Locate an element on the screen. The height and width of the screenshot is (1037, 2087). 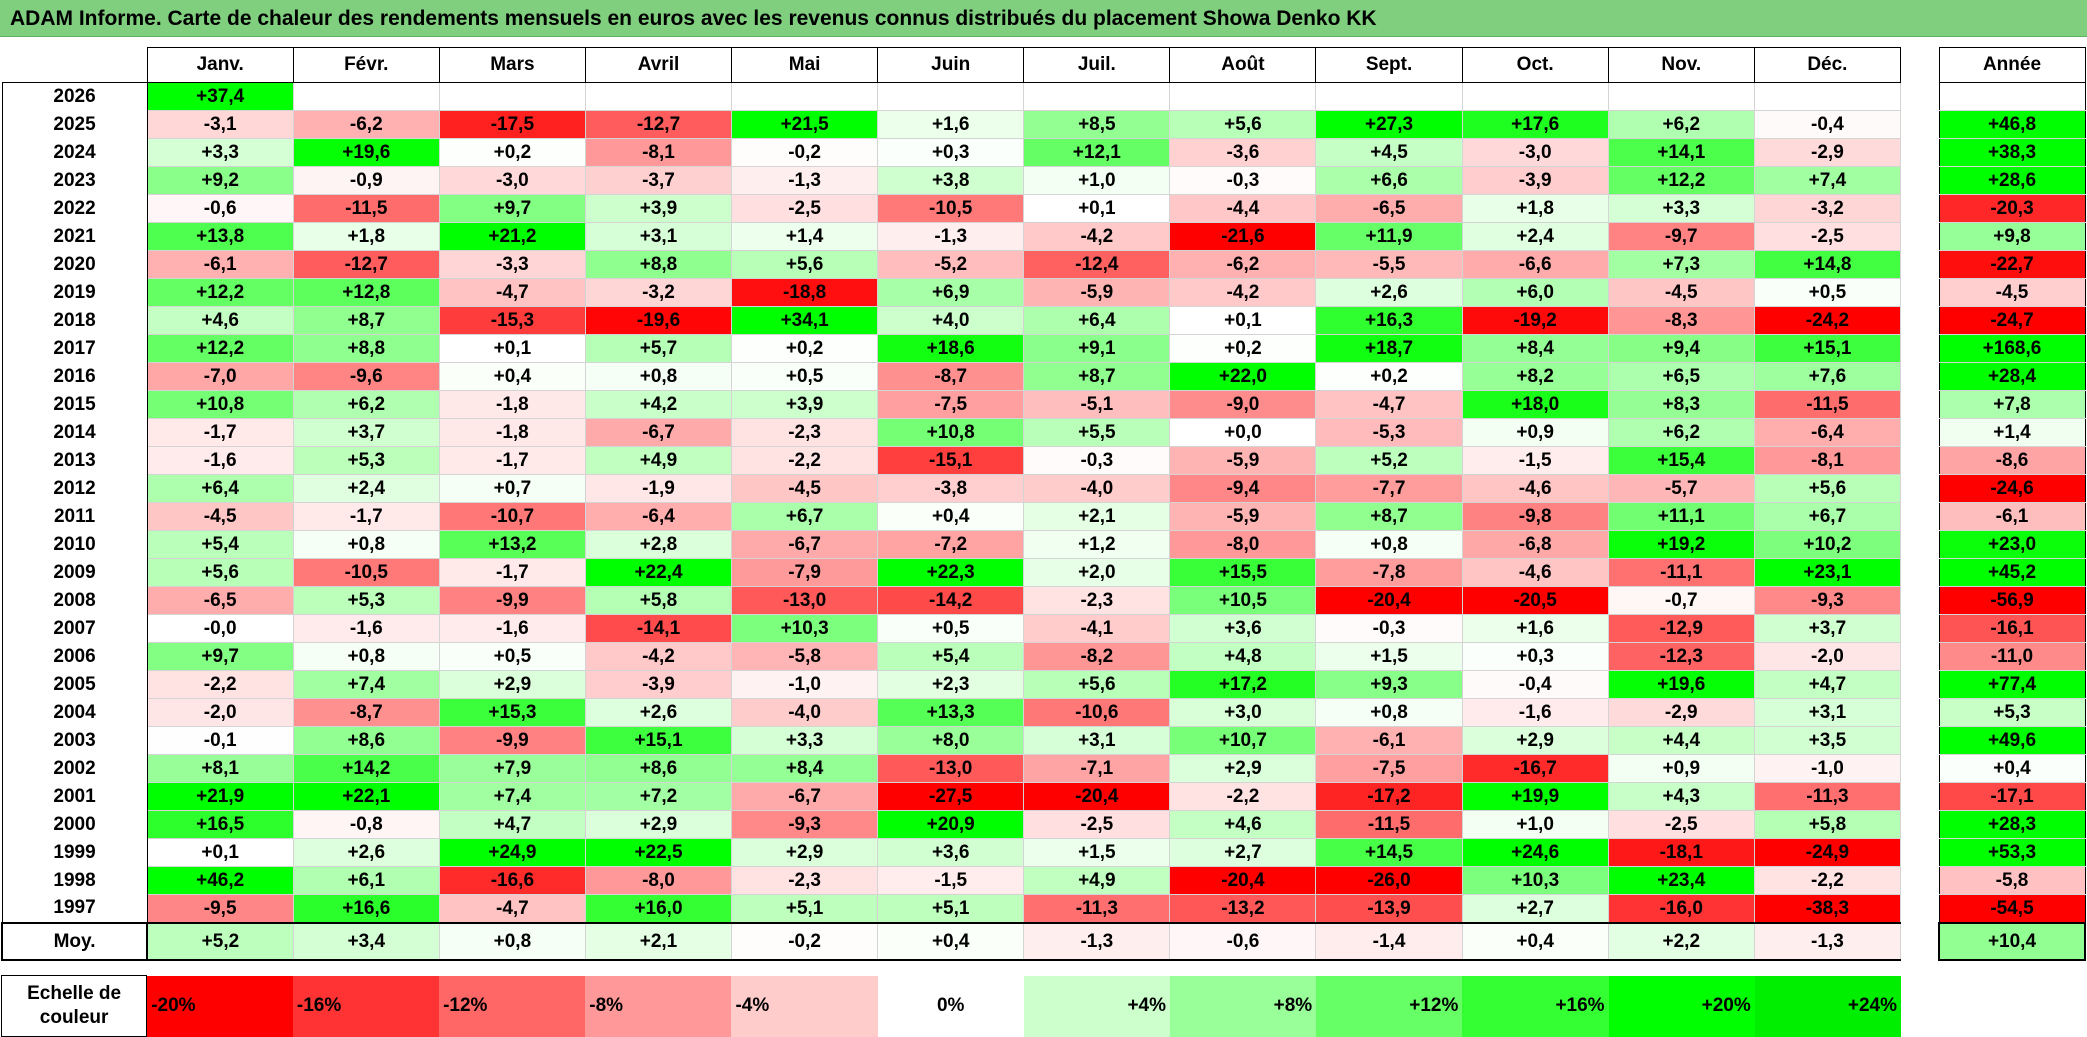
year-label: 2020 is located at coordinates (74, 264).